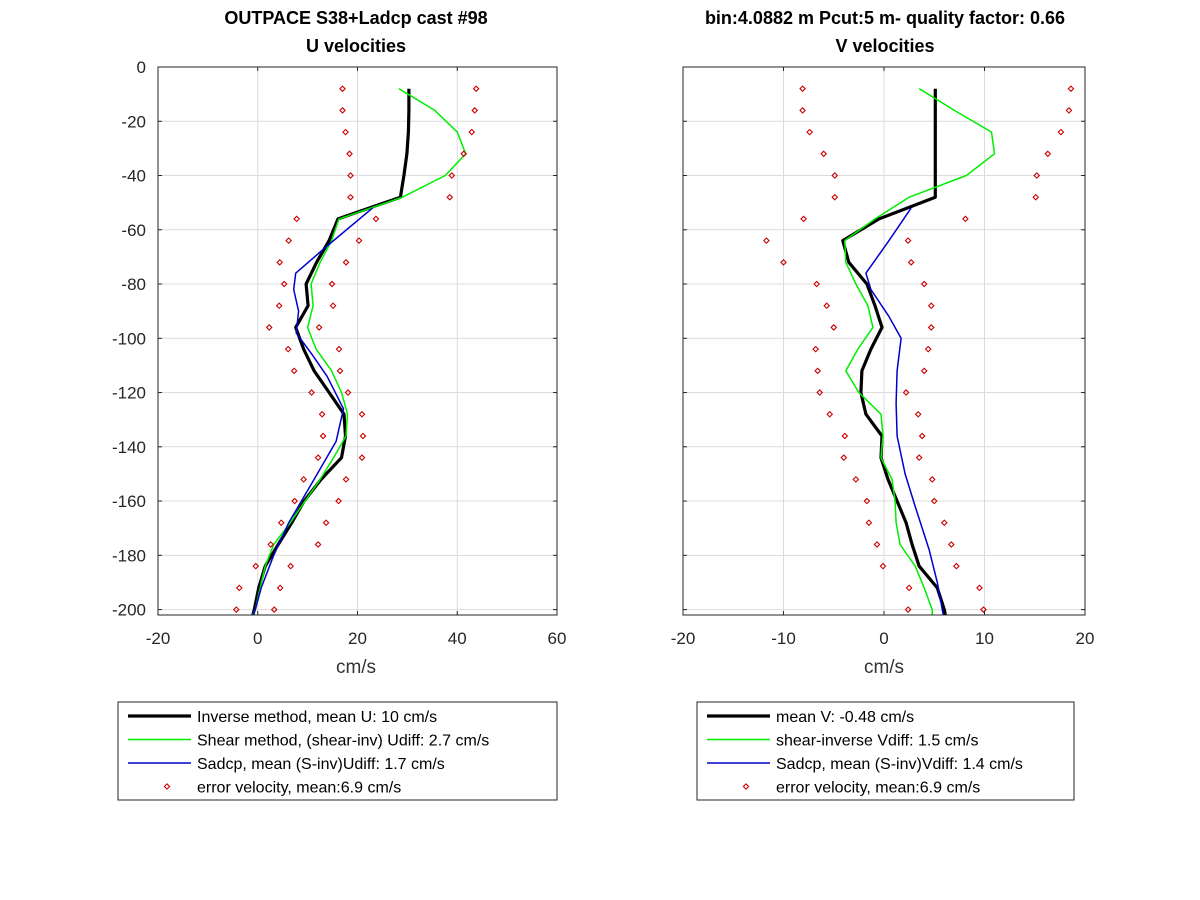  Describe the element at coordinates (899, 764) in the screenshot. I see `v-legend-label: Sadcp, mean (S-inv)Vdiff: 1.4 cm/s` at that location.